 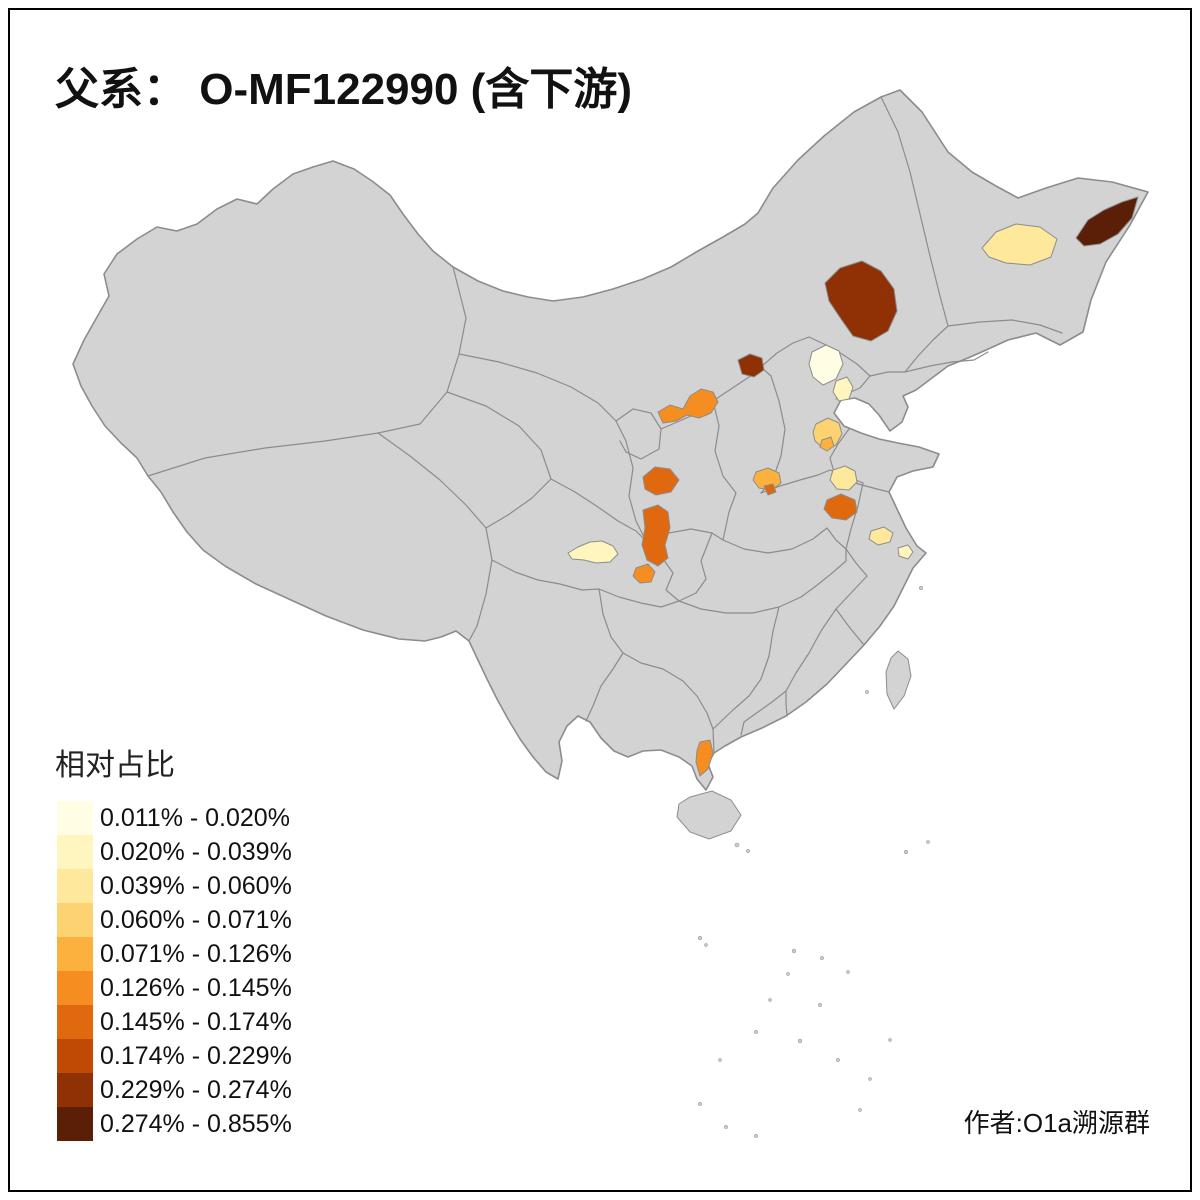 I want to click on region-south-shaanxi, so click(x=656, y=535).